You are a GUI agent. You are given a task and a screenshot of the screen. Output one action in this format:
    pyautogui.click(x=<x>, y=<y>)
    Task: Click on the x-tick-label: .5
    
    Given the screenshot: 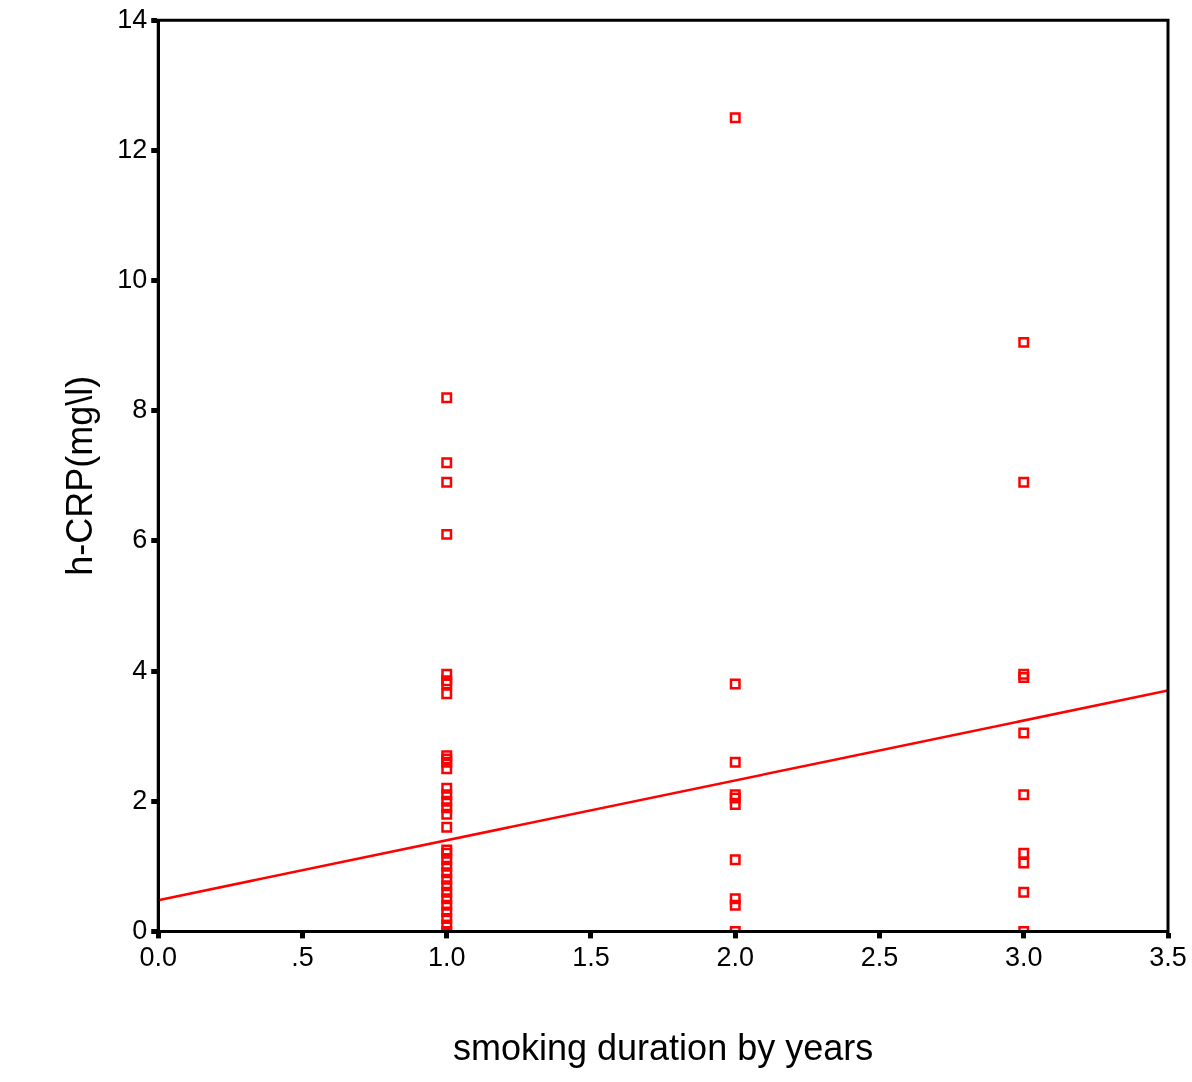 What is the action you would take?
    pyautogui.click(x=302, y=957)
    